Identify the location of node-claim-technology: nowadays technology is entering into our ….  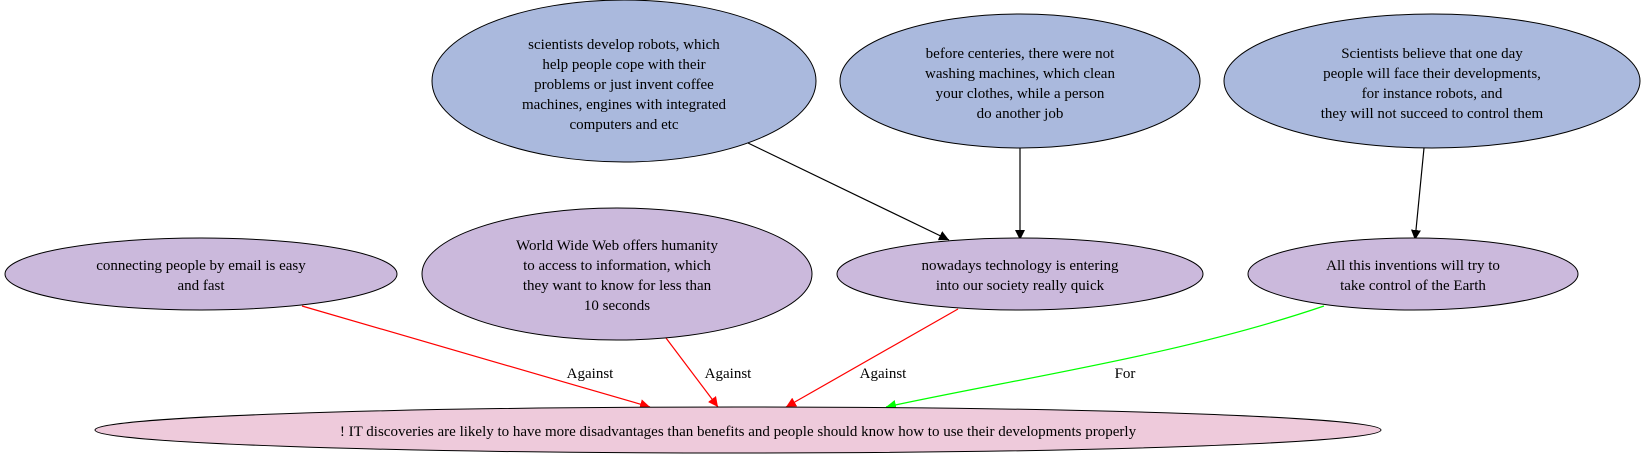
(1020, 274).